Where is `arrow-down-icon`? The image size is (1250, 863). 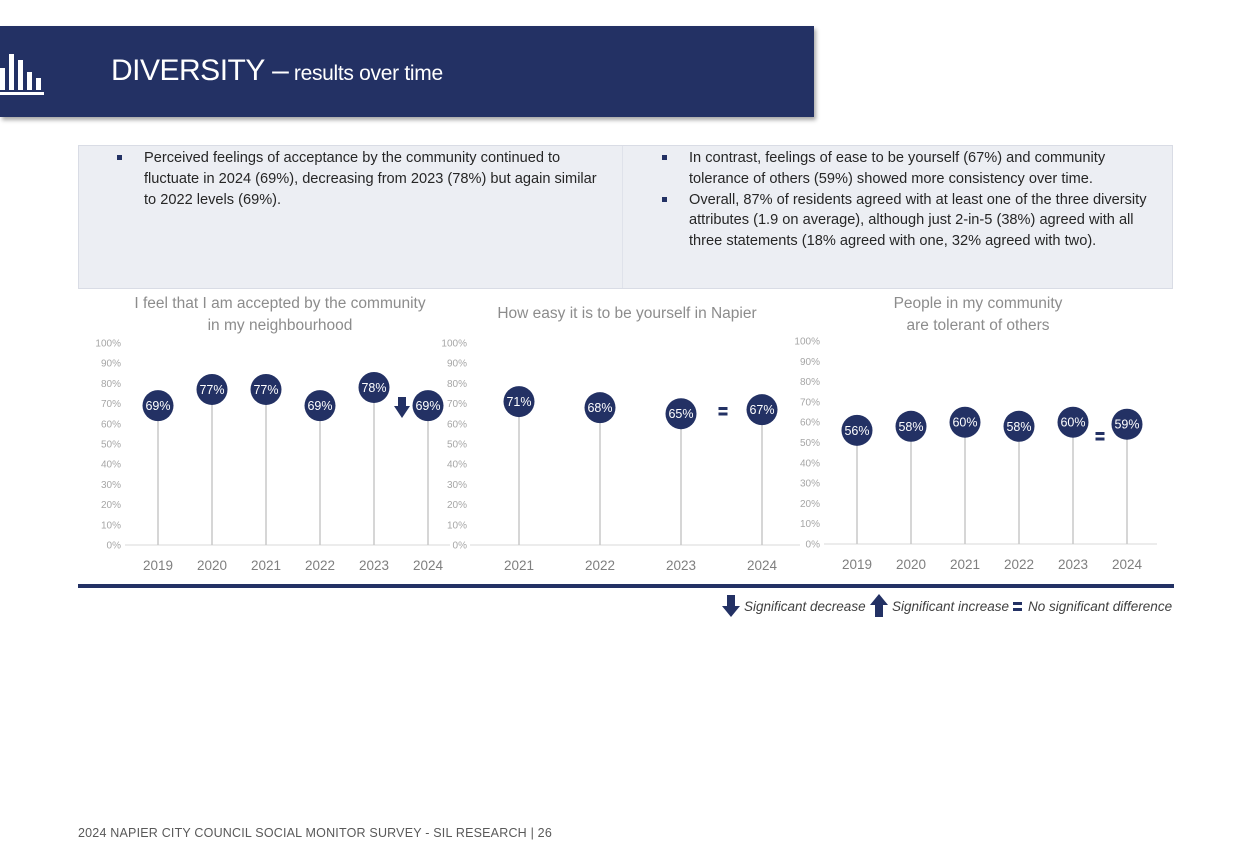
arrow-down-icon is located at coordinates (731, 606).